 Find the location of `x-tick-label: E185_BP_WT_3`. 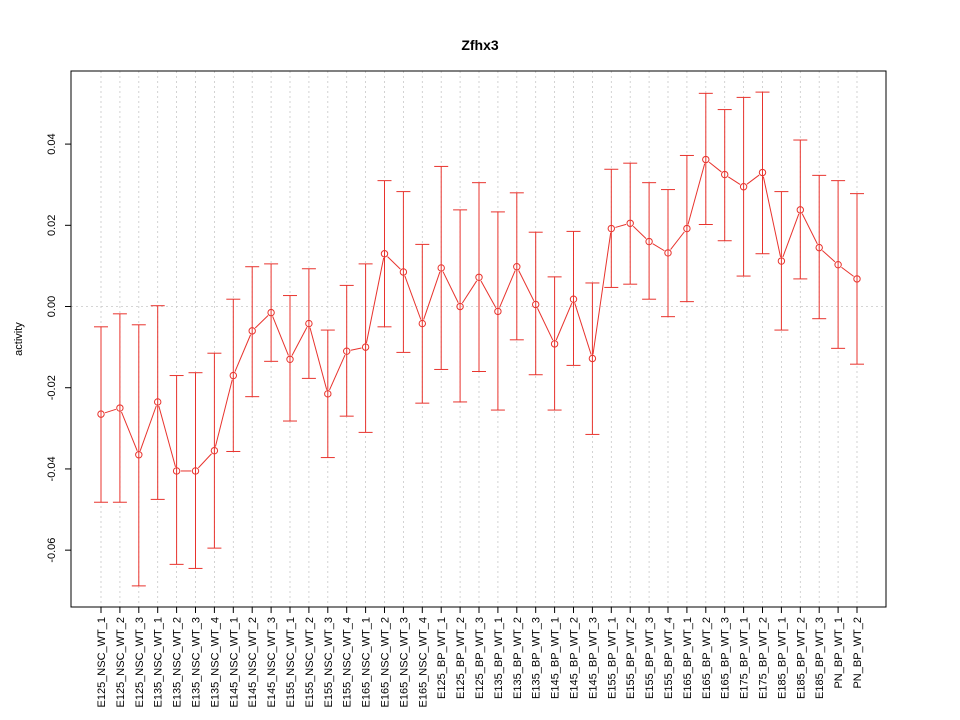

x-tick-label: E185_BP_WT_3 is located at coordinates (820, 658).